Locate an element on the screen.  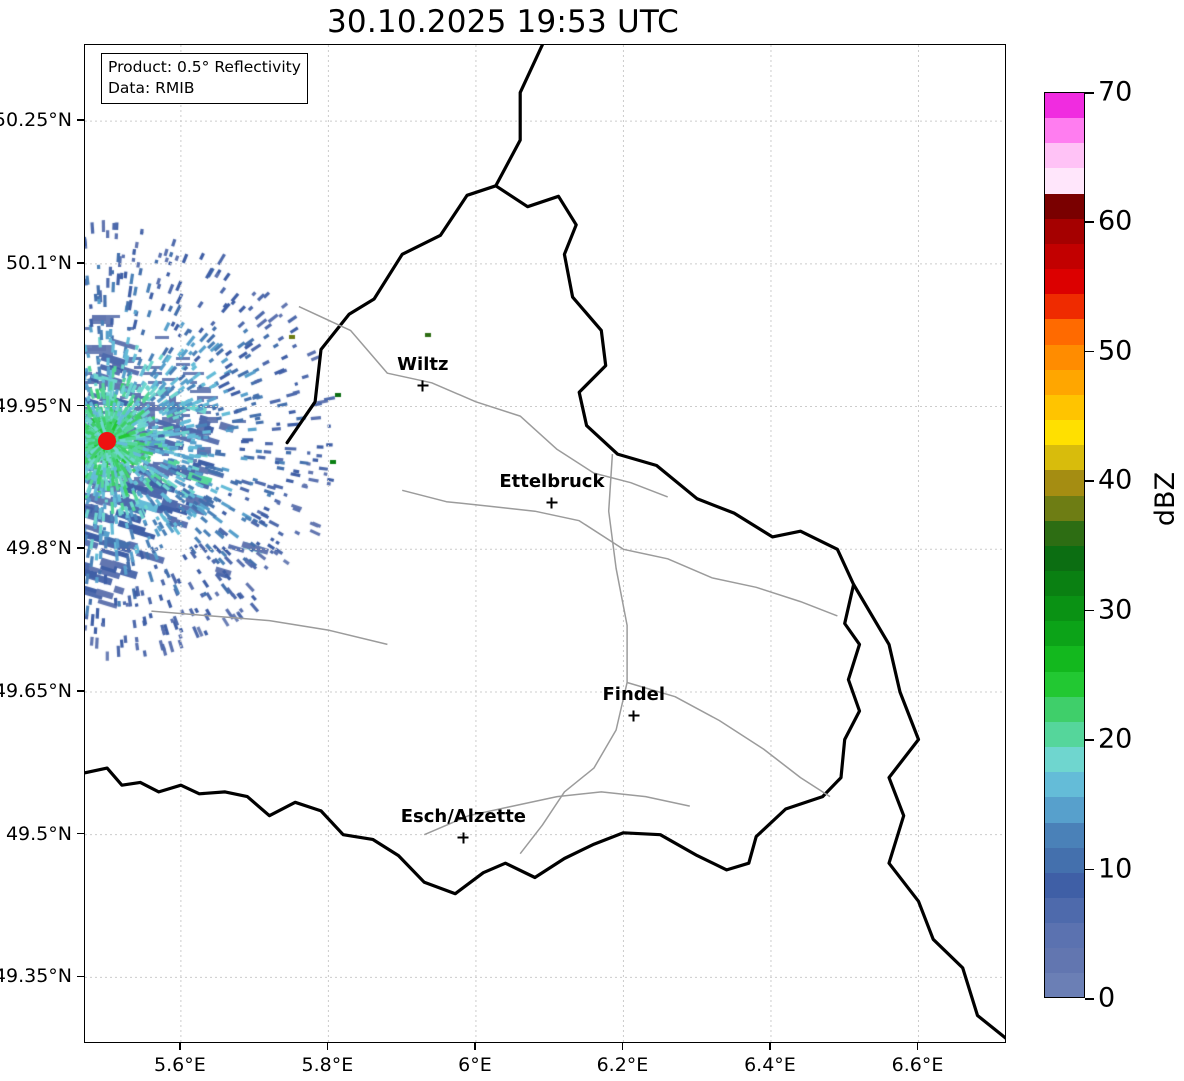
colorbar-tick-label: 50 is located at coordinates (1115, 351).